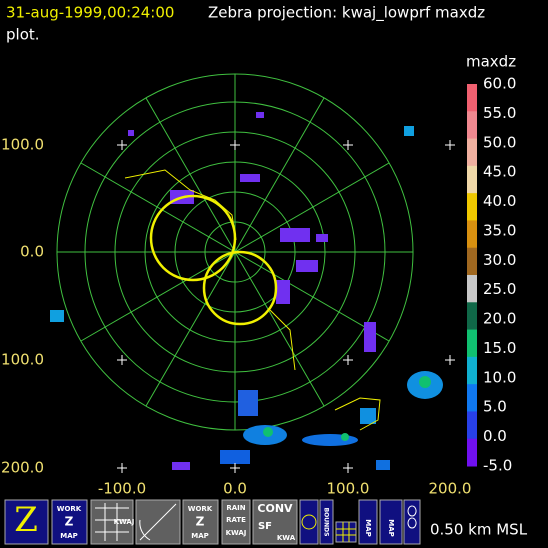 The image size is (548, 548). Describe the element at coordinates (499, 113) in the screenshot. I see `colorbar-label: 55.0` at that location.